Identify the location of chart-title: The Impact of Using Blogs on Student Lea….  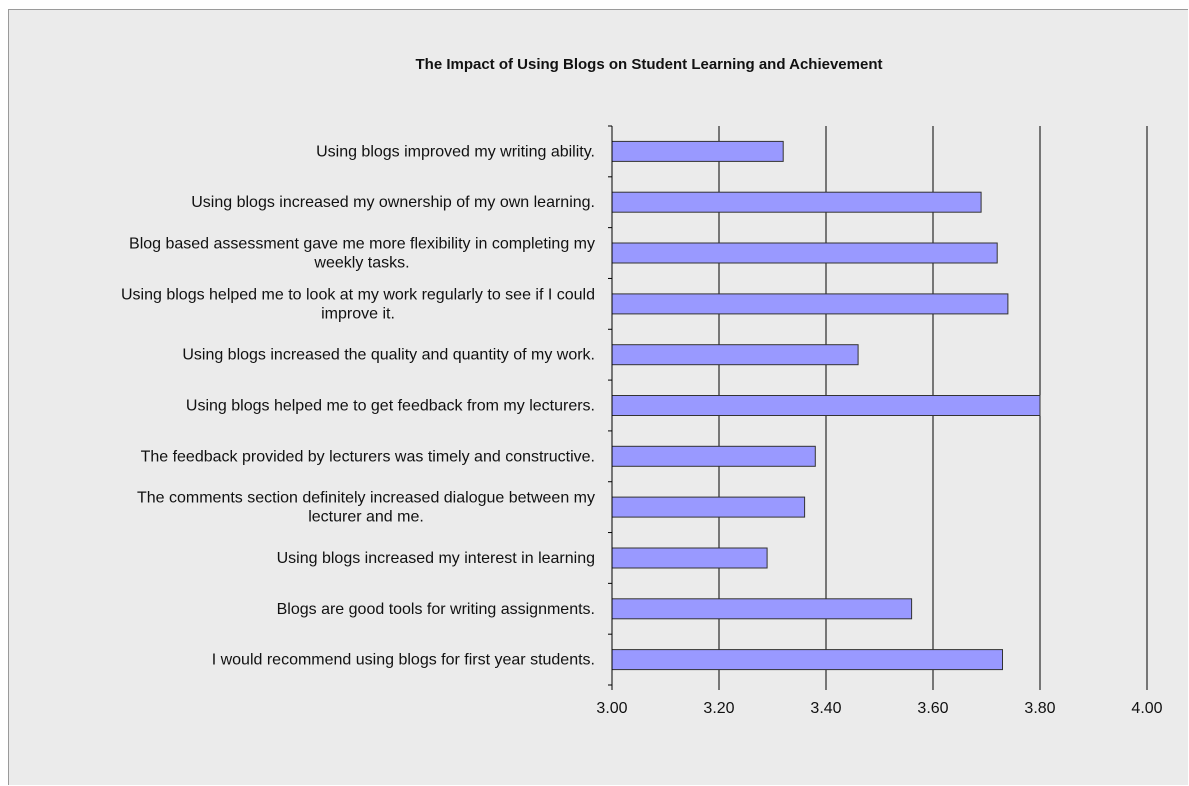
(649, 64).